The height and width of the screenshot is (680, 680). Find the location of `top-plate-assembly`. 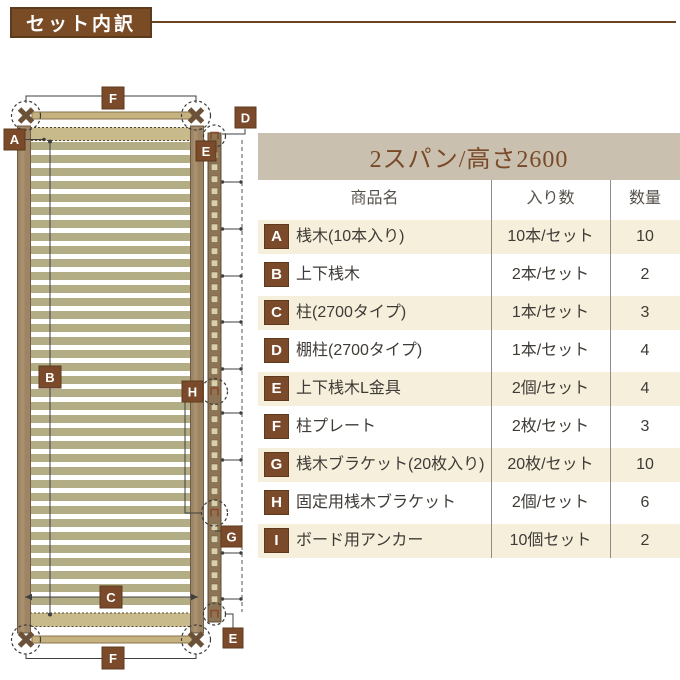

top-plate-assembly is located at coordinates (111, 113).